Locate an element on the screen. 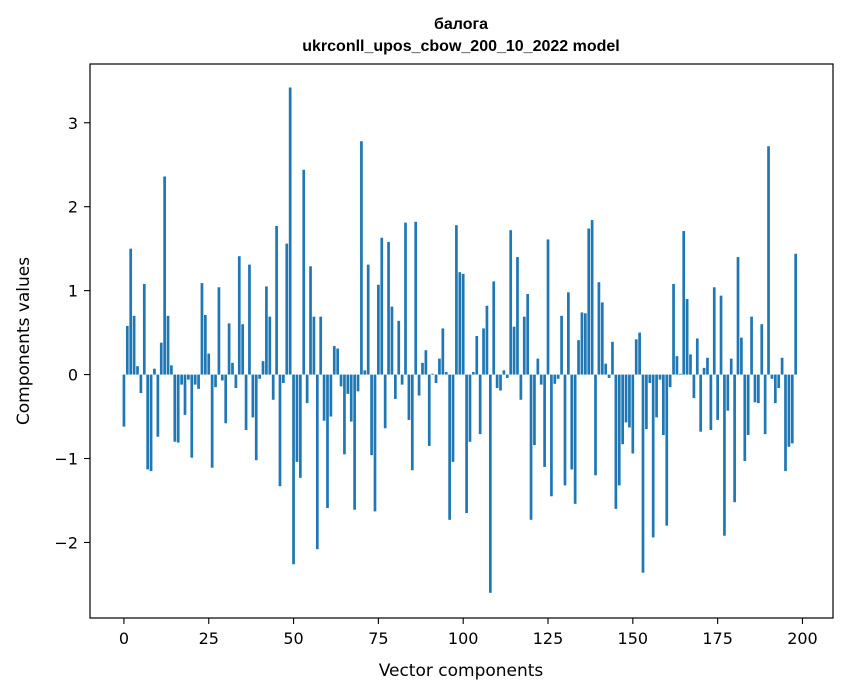 The width and height of the screenshot is (847, 696). x-tick-label: 125 is located at coordinates (548, 638).